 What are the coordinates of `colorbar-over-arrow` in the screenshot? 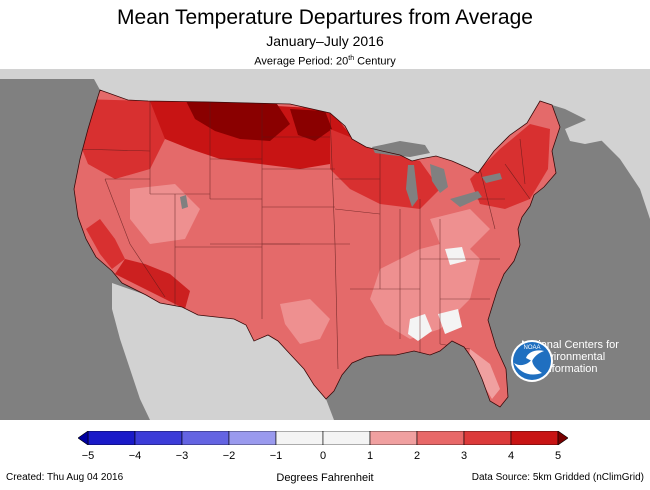 It's located at (562, 438).